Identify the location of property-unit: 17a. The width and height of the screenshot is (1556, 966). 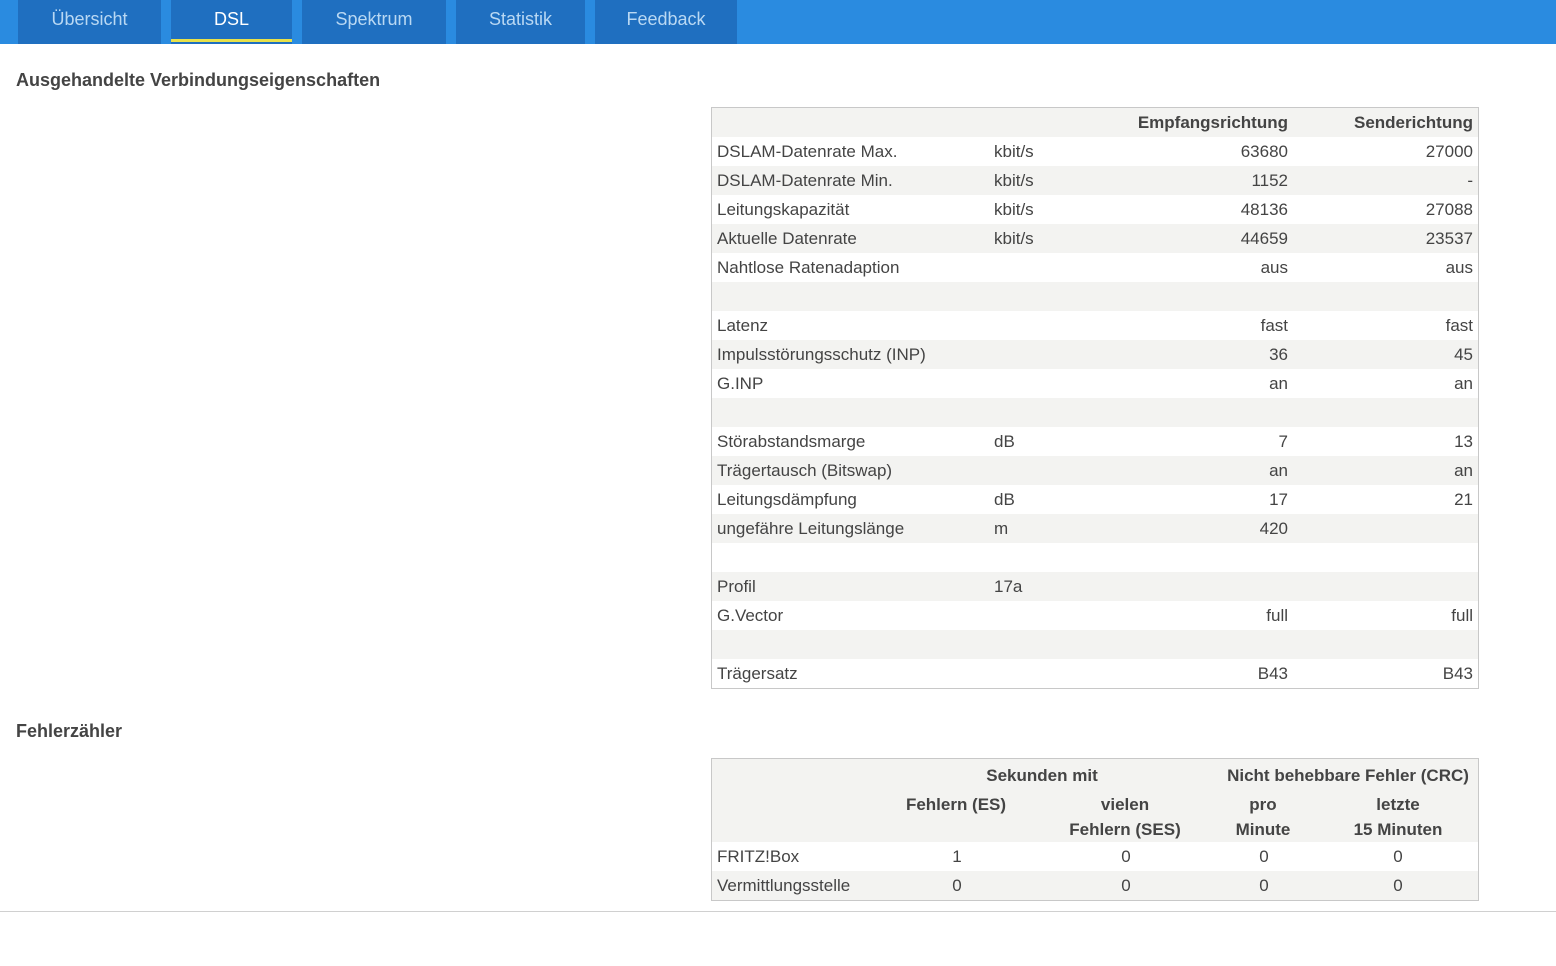
(1008, 586).